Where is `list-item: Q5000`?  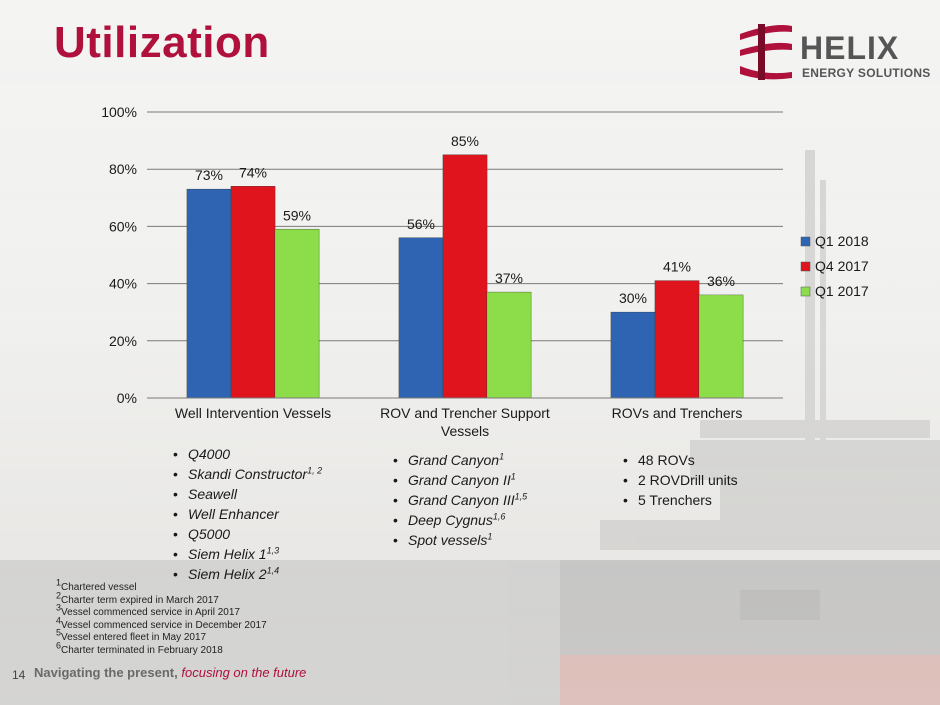
list-item: Q5000 is located at coordinates (246, 534).